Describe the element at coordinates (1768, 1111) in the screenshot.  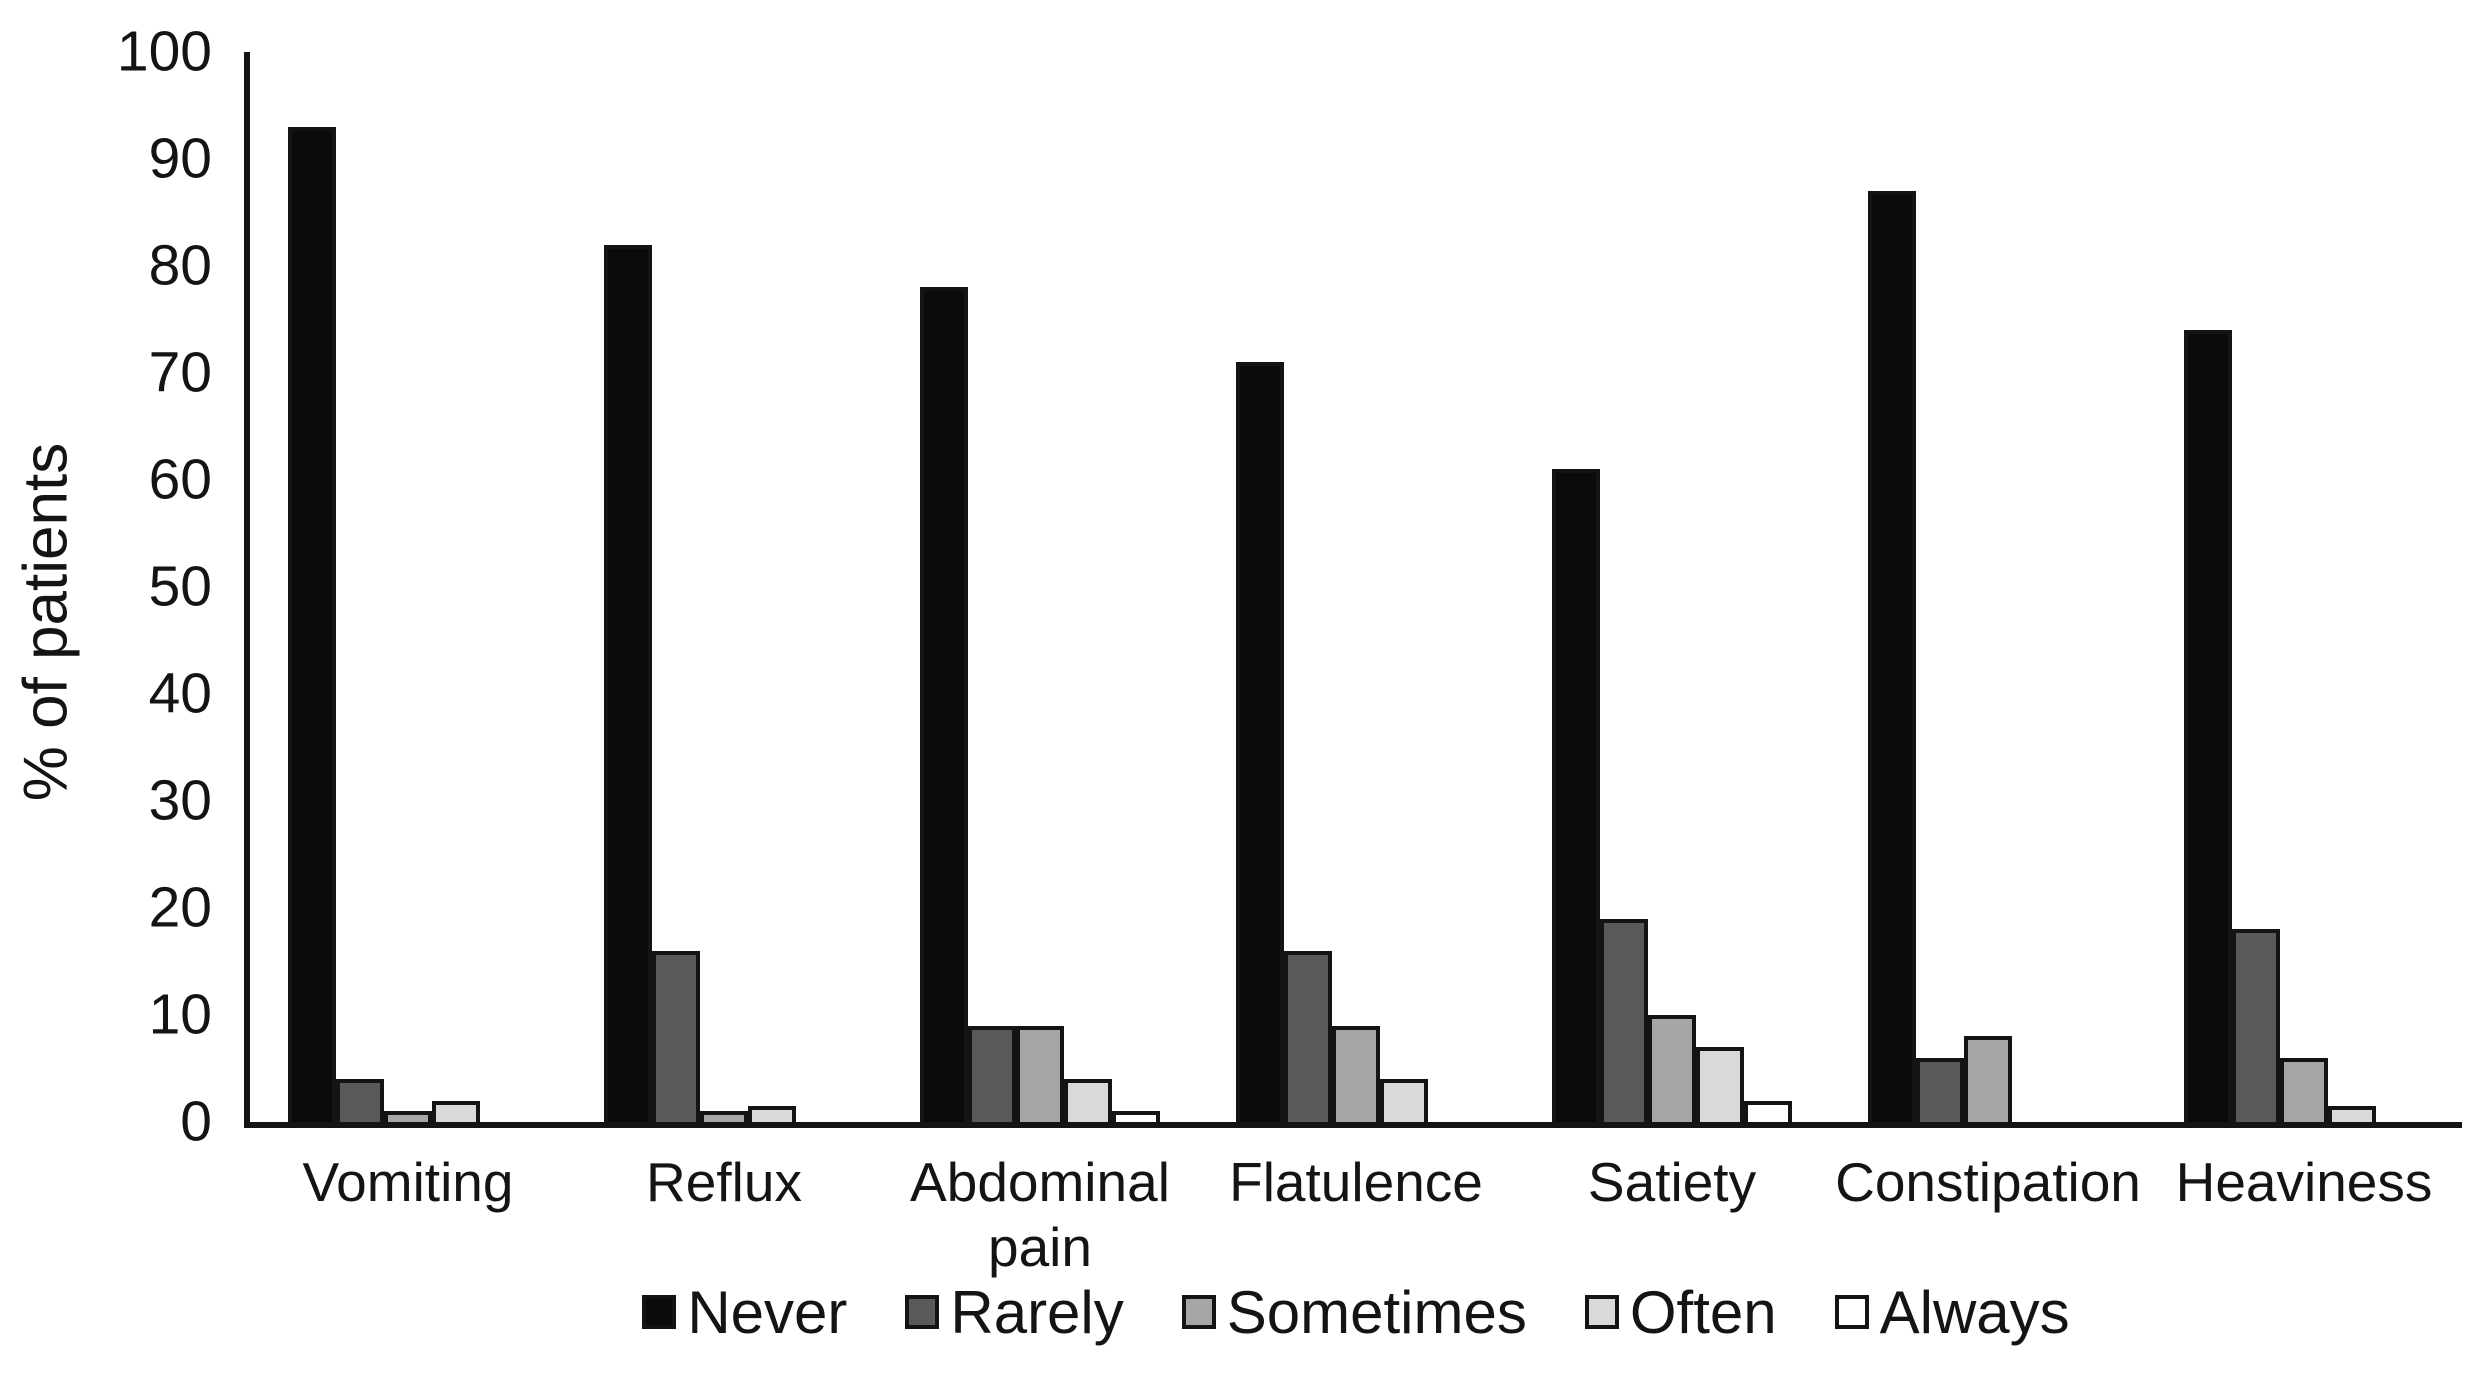
I see `bar-always-satiety` at that location.